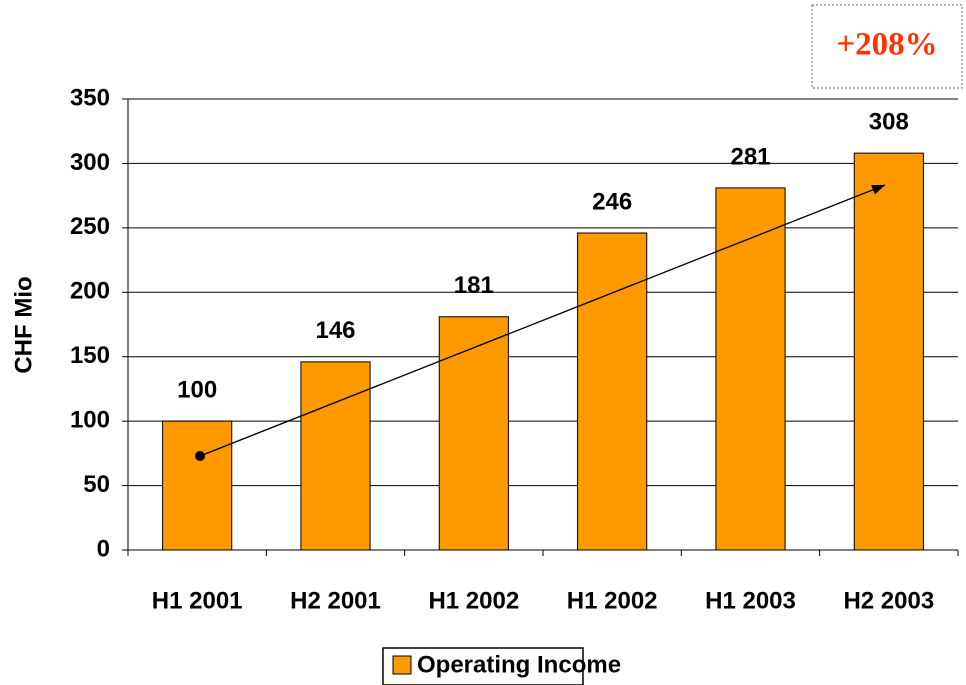 The image size is (966, 685). What do you see at coordinates (888, 600) in the screenshot?
I see `x-tick-label: H2 2003` at bounding box center [888, 600].